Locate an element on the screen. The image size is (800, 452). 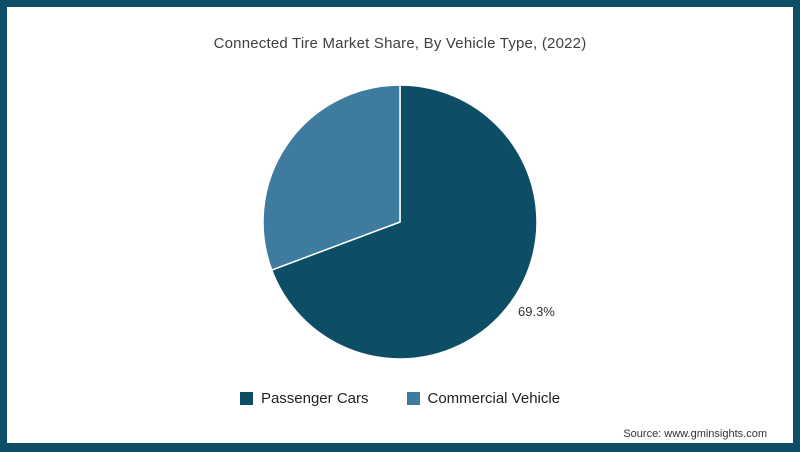
legend-item-passenger-cars: Passenger Cars is located at coordinates (304, 398).